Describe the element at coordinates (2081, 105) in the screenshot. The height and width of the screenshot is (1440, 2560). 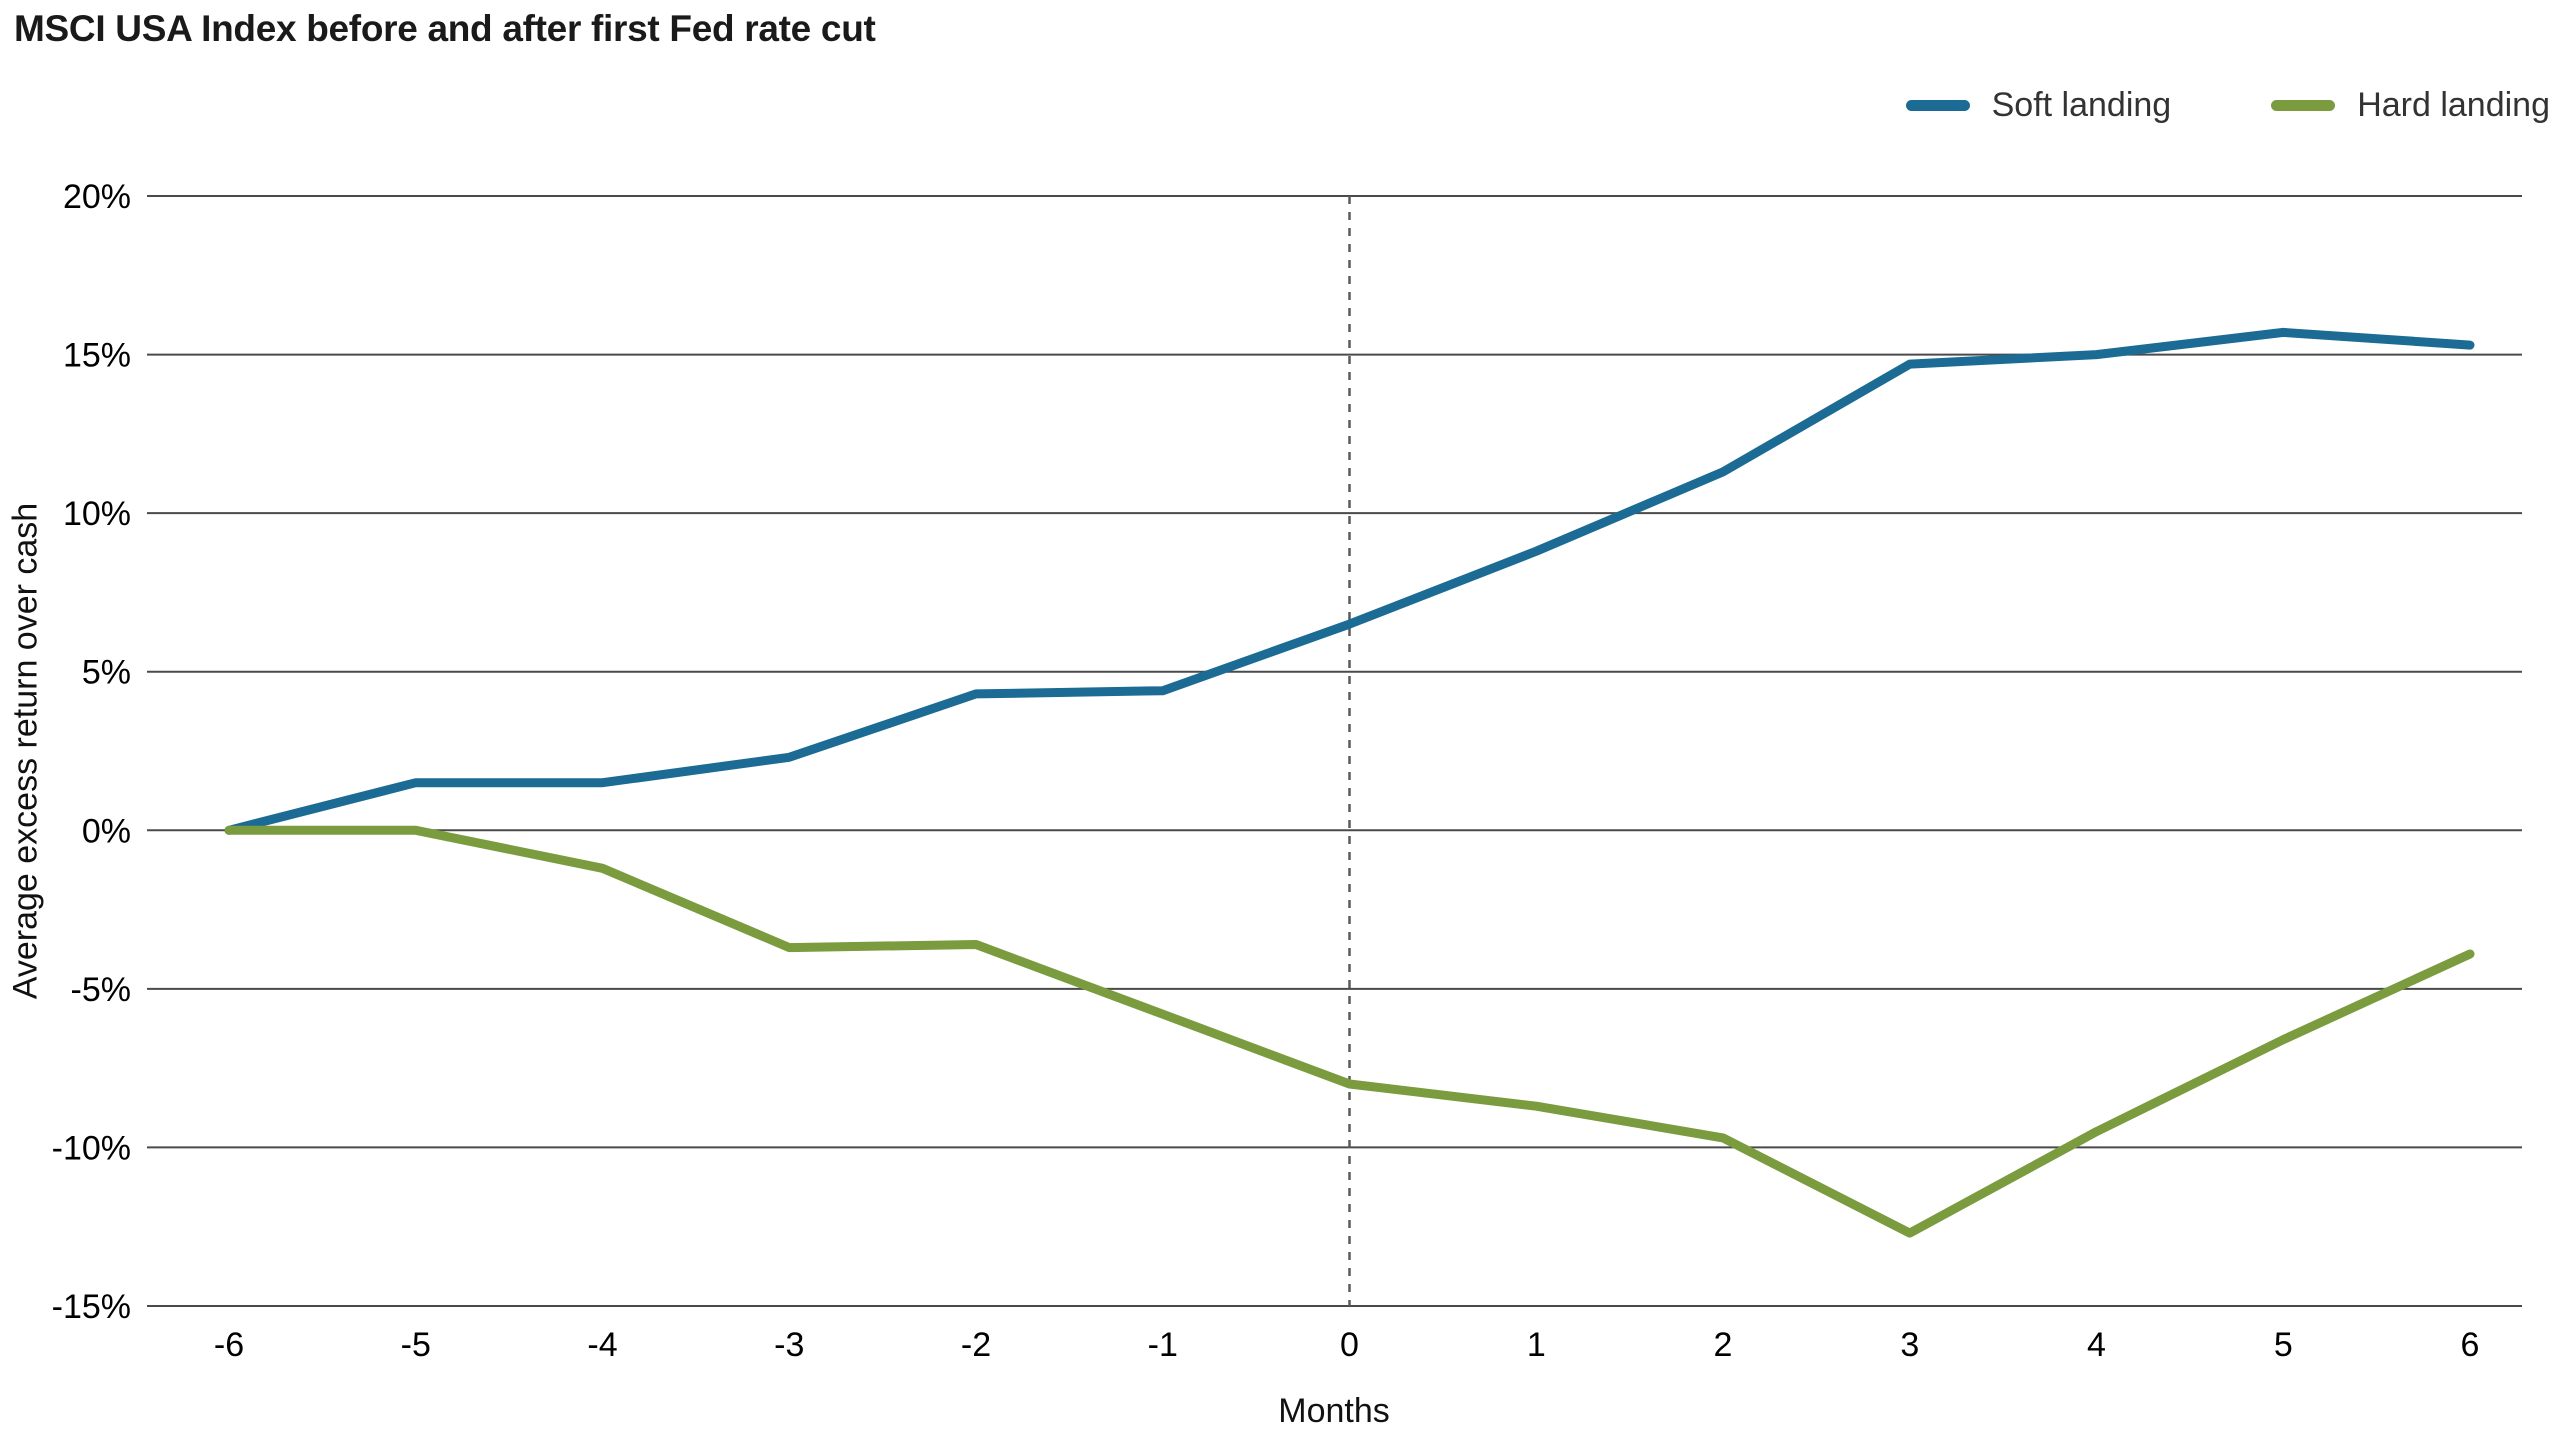
I see `legend-label-soft-landing: Soft landing` at that location.